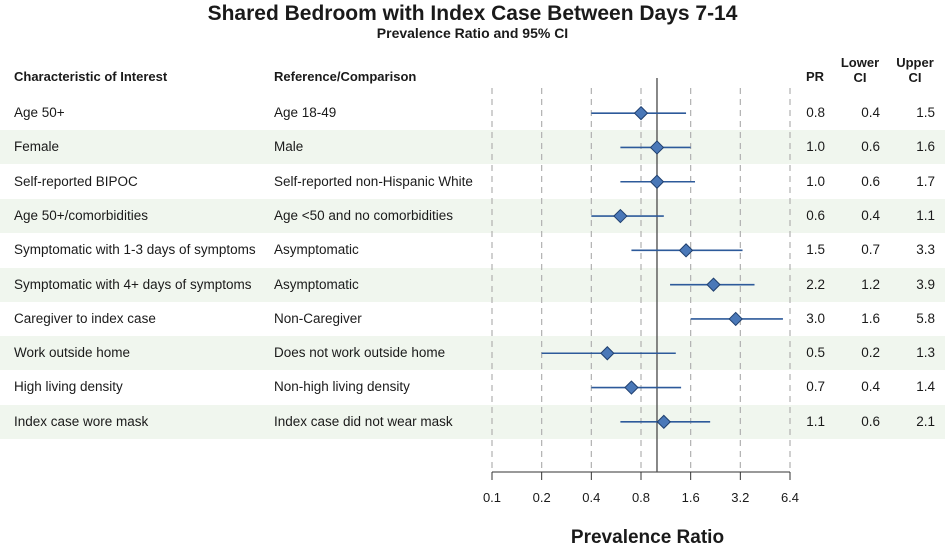  Describe the element at coordinates (289, 147) in the screenshot. I see `reference-cell: Male` at that location.